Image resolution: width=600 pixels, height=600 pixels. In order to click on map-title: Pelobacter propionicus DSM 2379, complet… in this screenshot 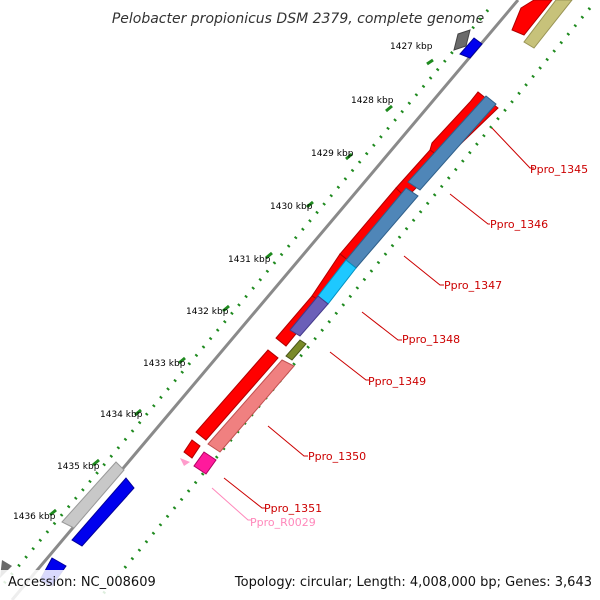, I will do `click(298, 19)`.